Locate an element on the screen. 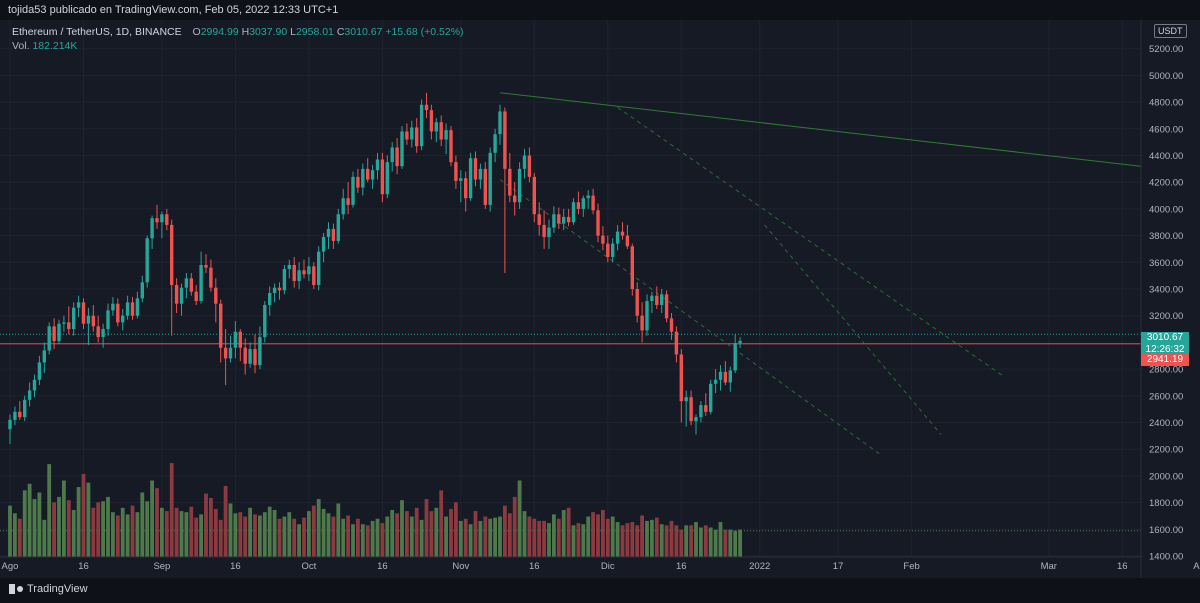 The height and width of the screenshot is (603, 1200). current-price: 3010.67 is located at coordinates (1165, 337).